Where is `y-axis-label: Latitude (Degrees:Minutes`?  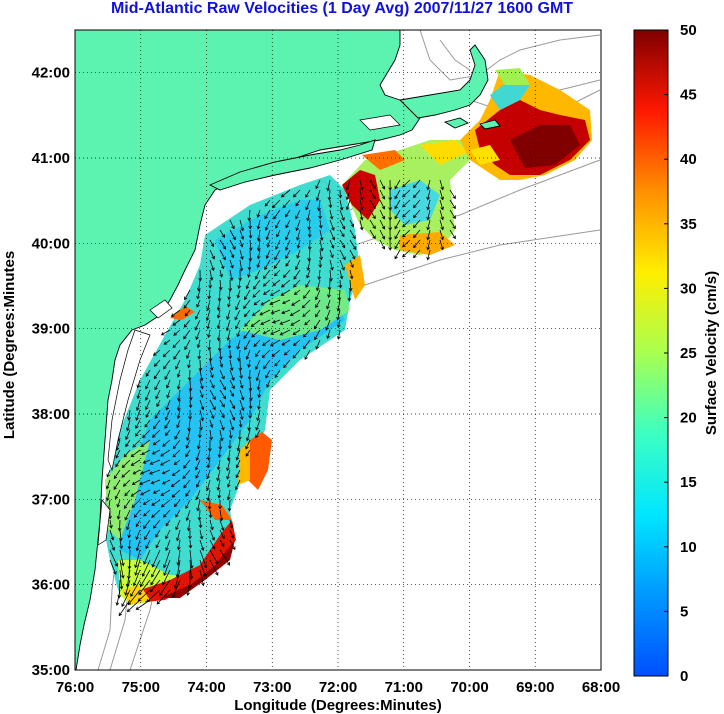 y-axis-label: Latitude (Degrees:Minutes is located at coordinates (9, 345).